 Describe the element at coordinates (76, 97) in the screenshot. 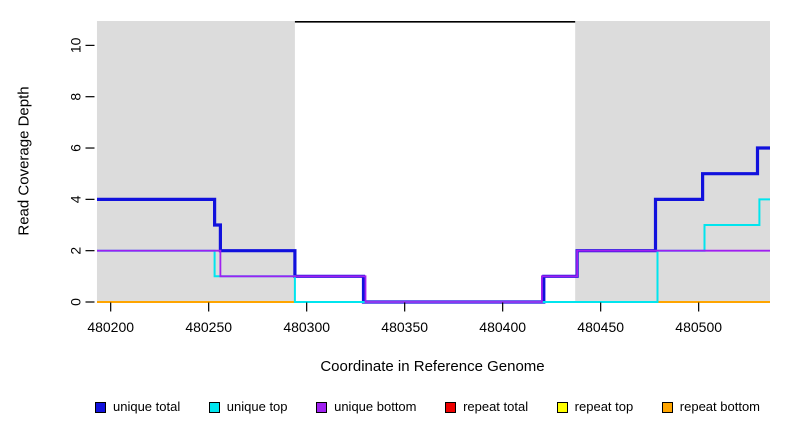

I see `y-tick-label: 8` at that location.